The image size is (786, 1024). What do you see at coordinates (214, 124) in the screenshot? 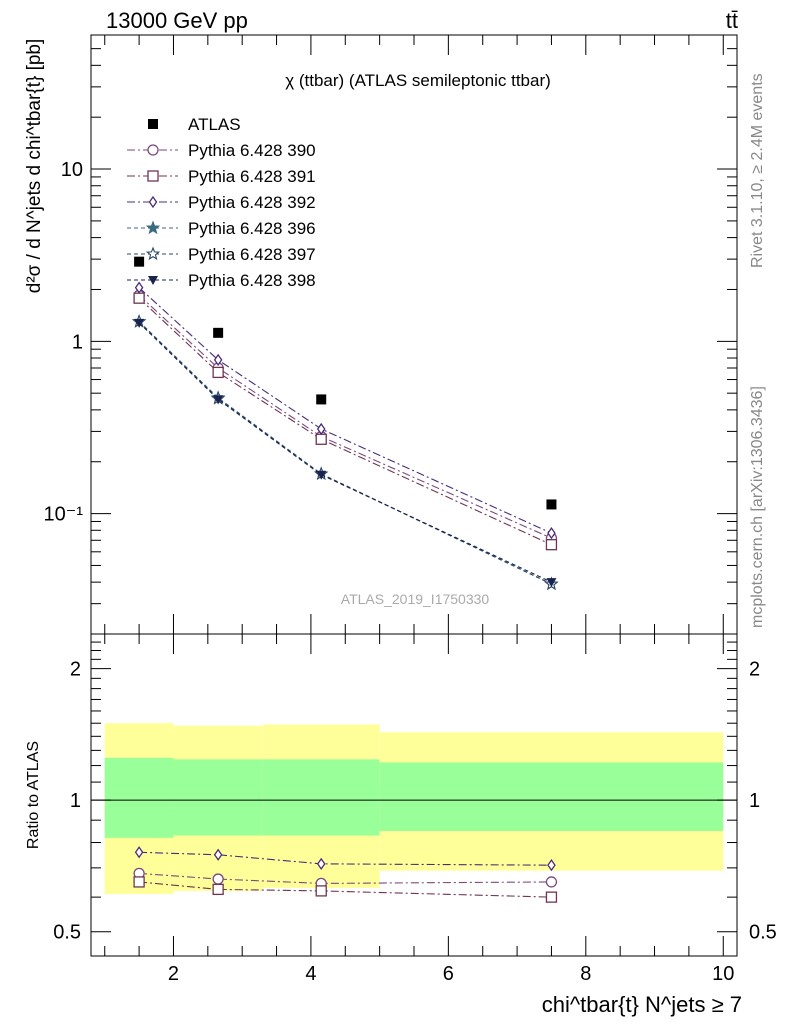
I see `legend-label: ATLAS` at bounding box center [214, 124].